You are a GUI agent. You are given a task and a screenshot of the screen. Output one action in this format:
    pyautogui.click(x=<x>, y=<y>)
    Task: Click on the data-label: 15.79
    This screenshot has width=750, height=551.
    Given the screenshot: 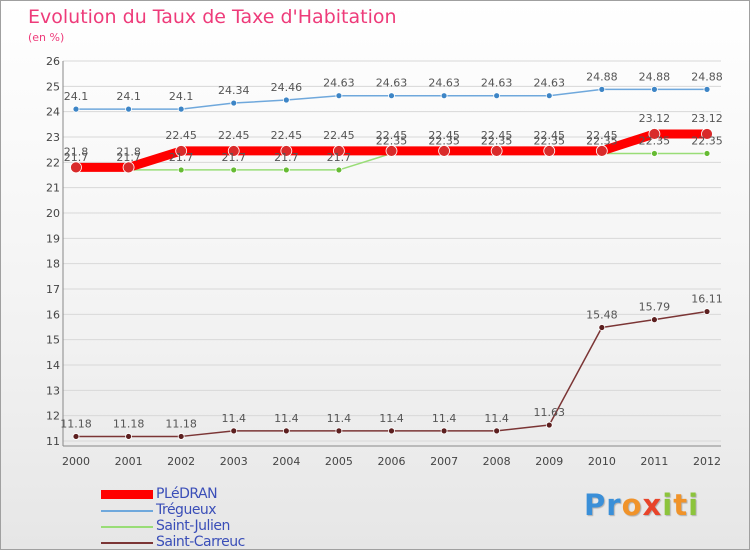 What is the action you would take?
    pyautogui.click(x=655, y=307)
    